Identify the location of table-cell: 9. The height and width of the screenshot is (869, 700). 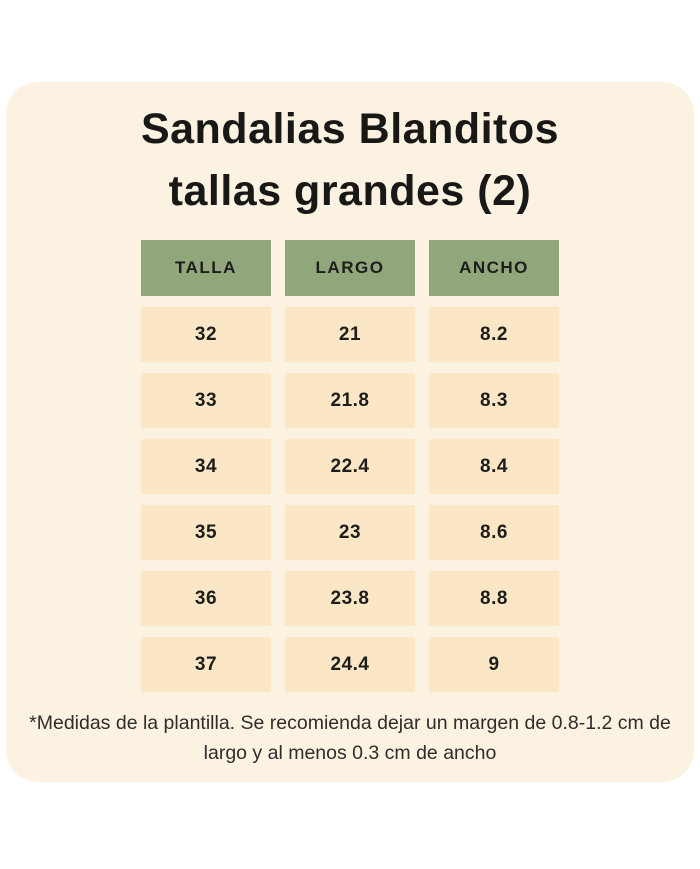
(494, 664).